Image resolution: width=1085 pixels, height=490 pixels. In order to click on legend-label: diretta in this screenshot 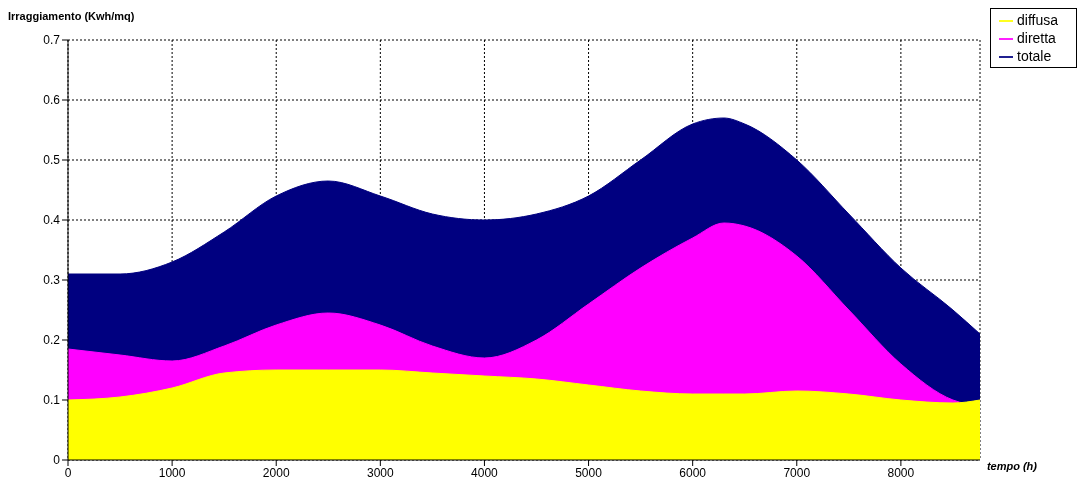, I will do `click(1036, 38)`.